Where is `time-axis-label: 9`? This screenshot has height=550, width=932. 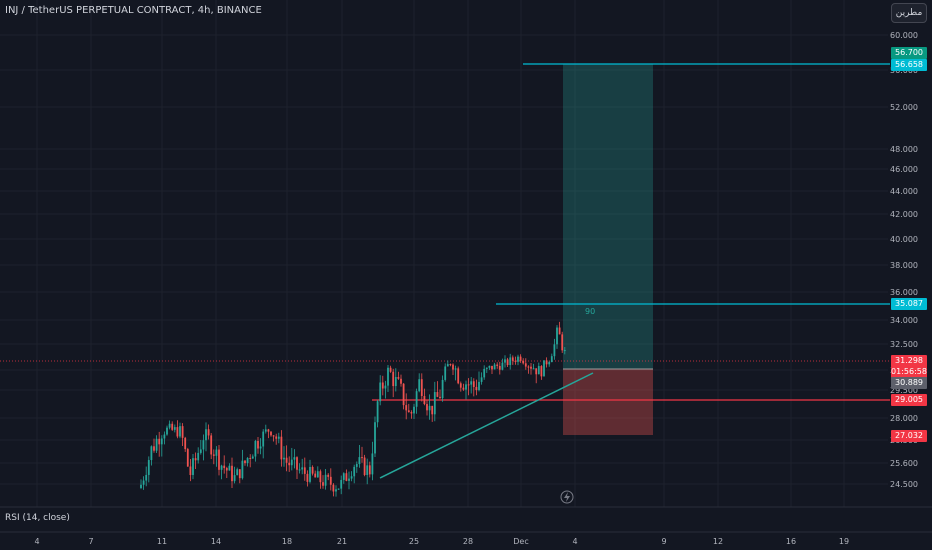
time-axis-label: 9 is located at coordinates (663, 541).